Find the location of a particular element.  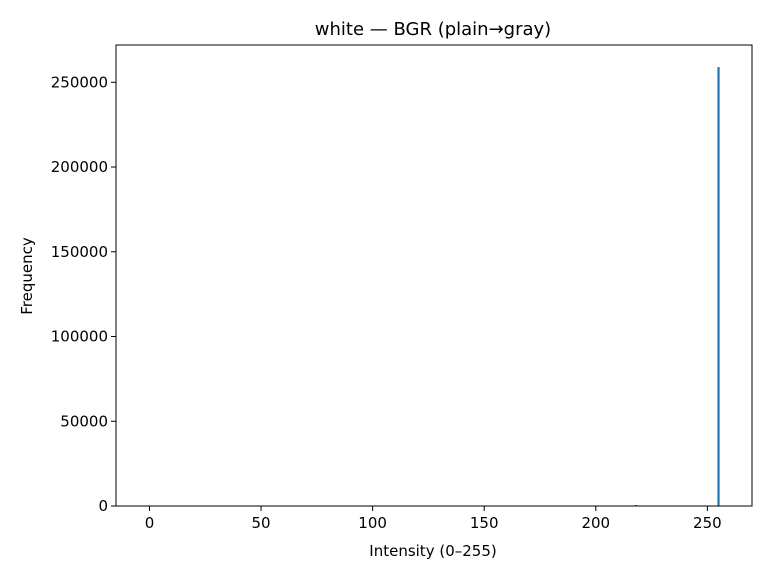

y-tick-label: 250000 is located at coordinates (79, 82).